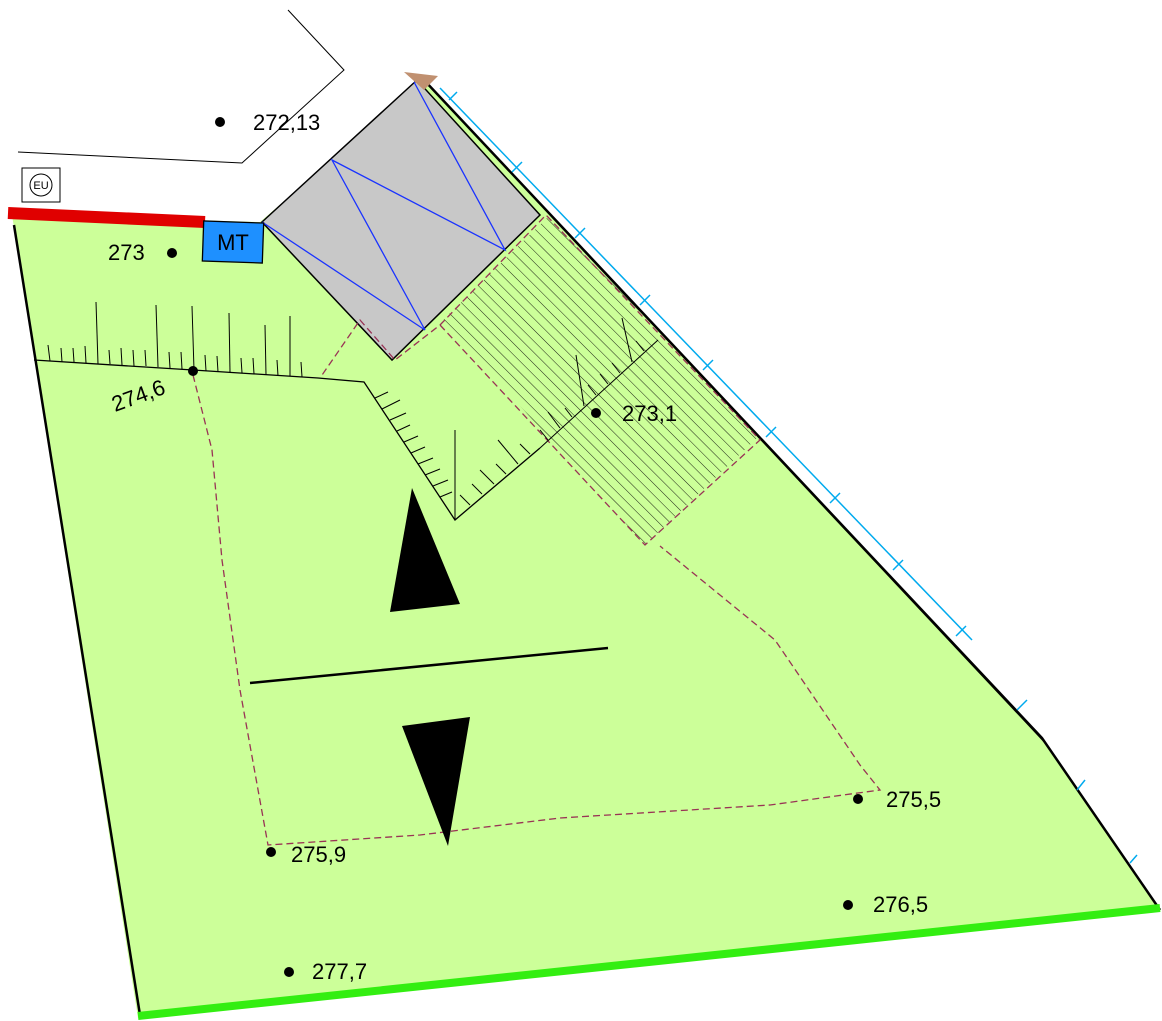 This screenshot has height=1021, width=1162. Describe the element at coordinates (900, 904) in the screenshot. I see `elevation-label: 276,5` at that location.